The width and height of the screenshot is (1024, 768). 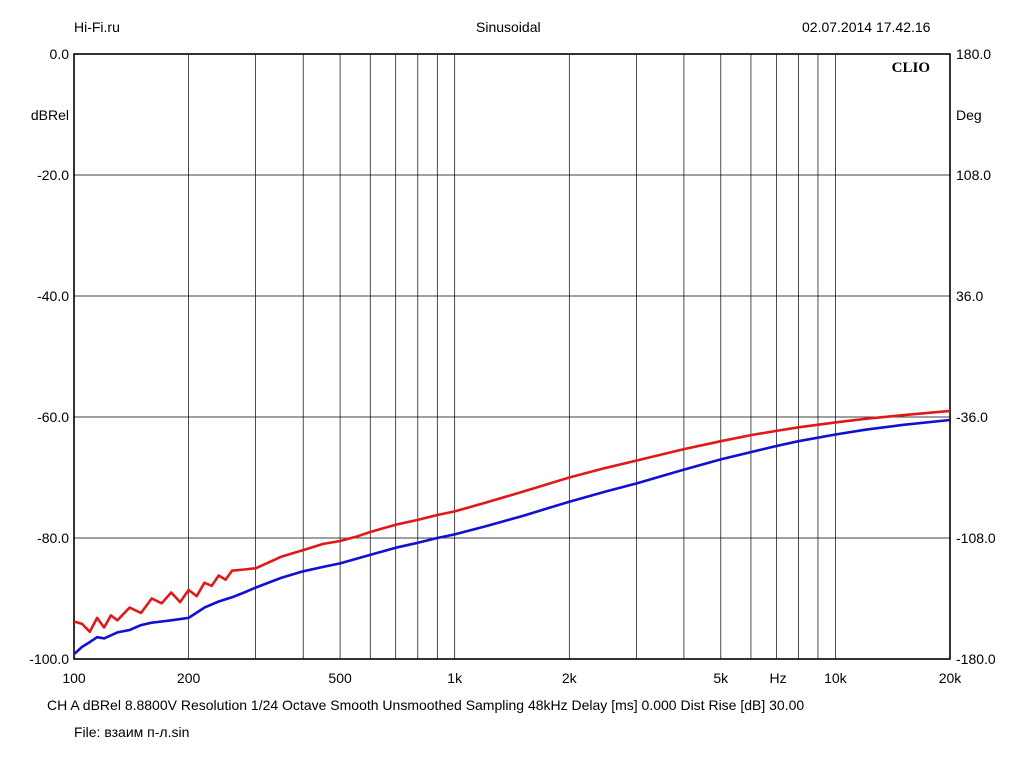 I want to click on header-timestamp: 02.07.2014 17.42.16, so click(x=866, y=27).